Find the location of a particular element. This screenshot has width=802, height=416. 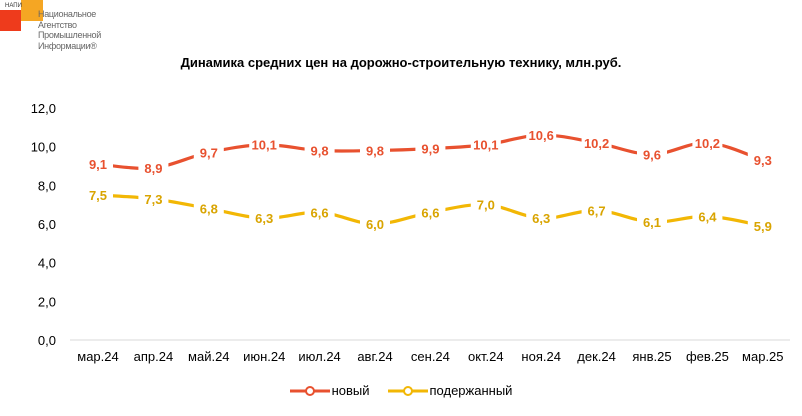

x-tick-label: янв.25 is located at coordinates (651, 356).